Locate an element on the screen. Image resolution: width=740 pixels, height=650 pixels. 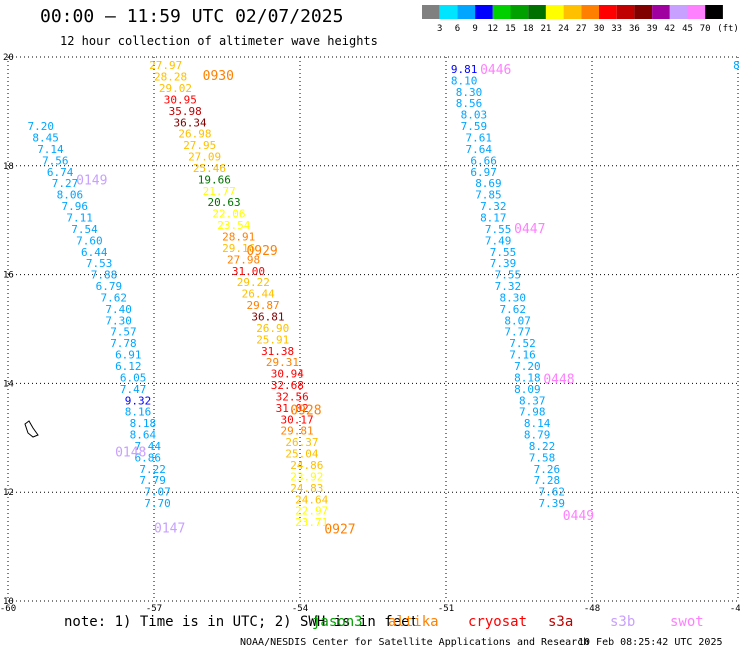
wave-height-label: 8.07 is located at coordinates (517, 320).